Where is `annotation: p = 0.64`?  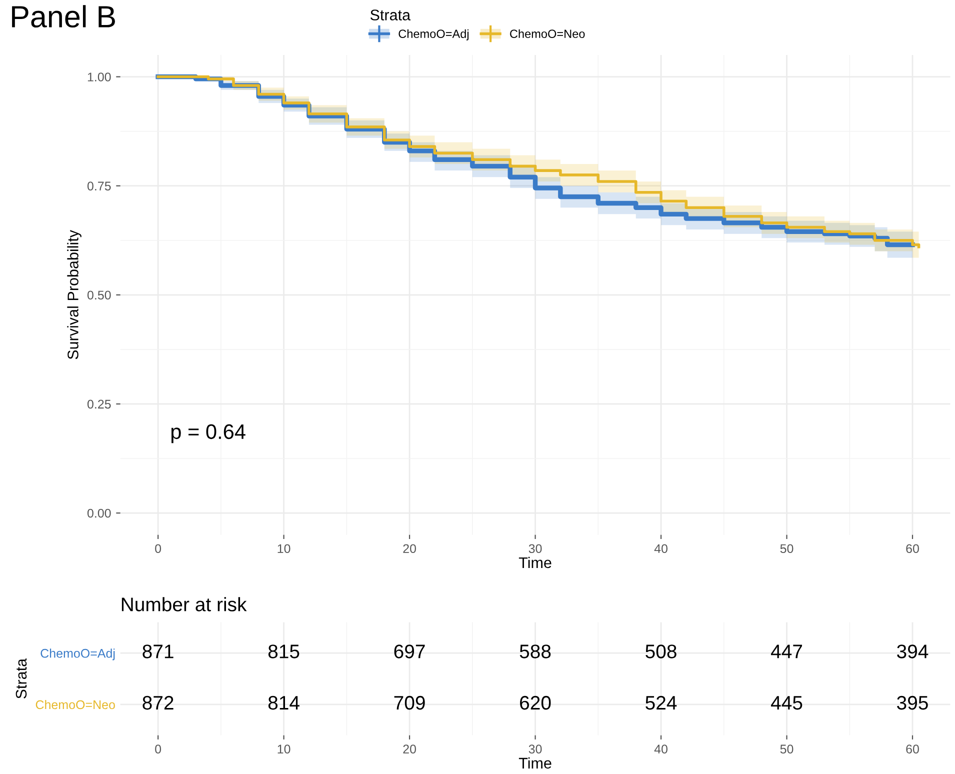 annotation: p = 0.64 is located at coordinates (208, 434).